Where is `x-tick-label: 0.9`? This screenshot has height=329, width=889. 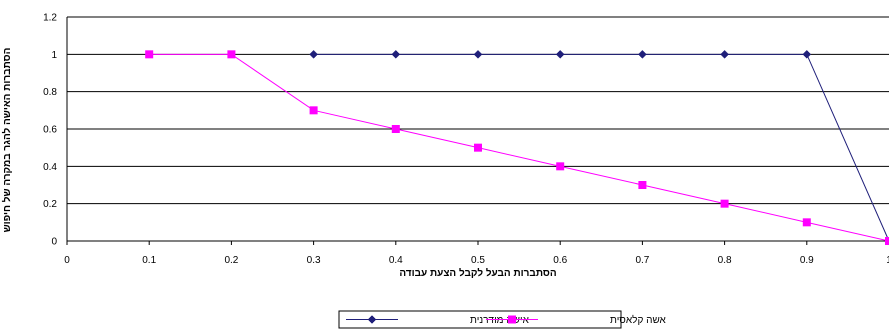 x-tick-label: 0.9 is located at coordinates (807, 260).